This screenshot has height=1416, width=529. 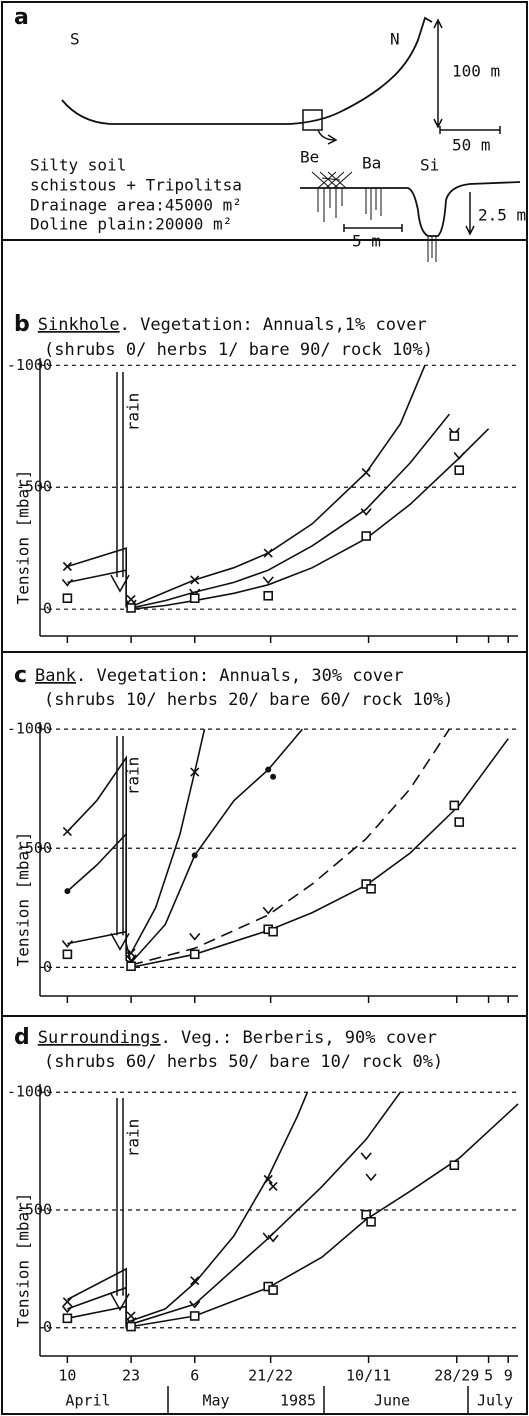 What do you see at coordinates (240, 676) in the screenshot?
I see `title-rest: . Vegetation: Annuals, 30% cover` at bounding box center [240, 676].